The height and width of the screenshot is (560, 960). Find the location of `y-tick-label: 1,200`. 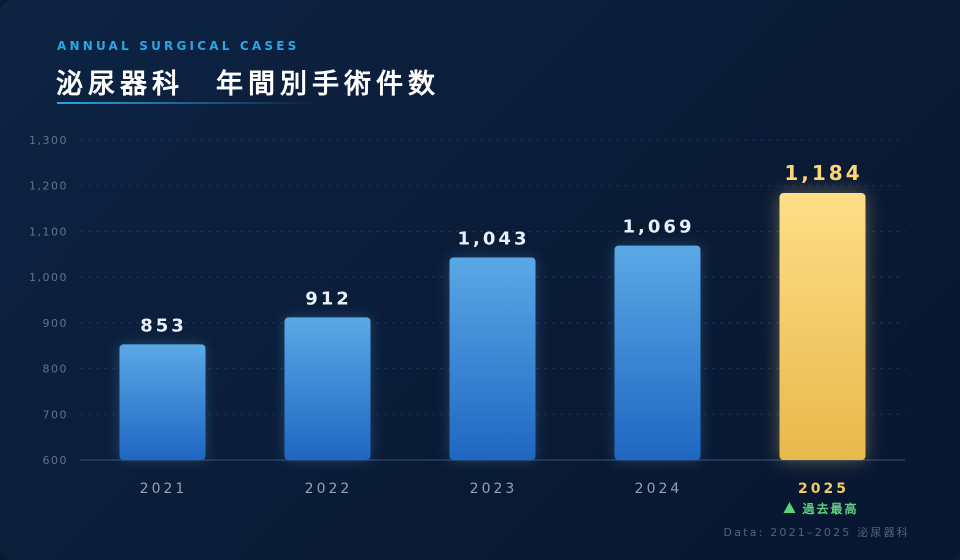

y-tick-label: 1,200 is located at coordinates (48, 186).